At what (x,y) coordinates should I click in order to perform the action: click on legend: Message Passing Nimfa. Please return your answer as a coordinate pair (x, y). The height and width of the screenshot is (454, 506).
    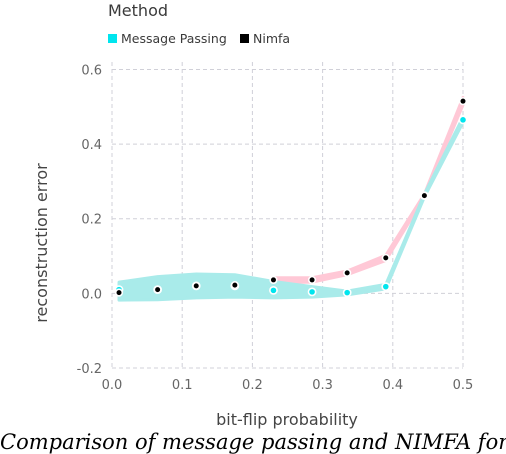
    Looking at the image, I should click on (199, 38).